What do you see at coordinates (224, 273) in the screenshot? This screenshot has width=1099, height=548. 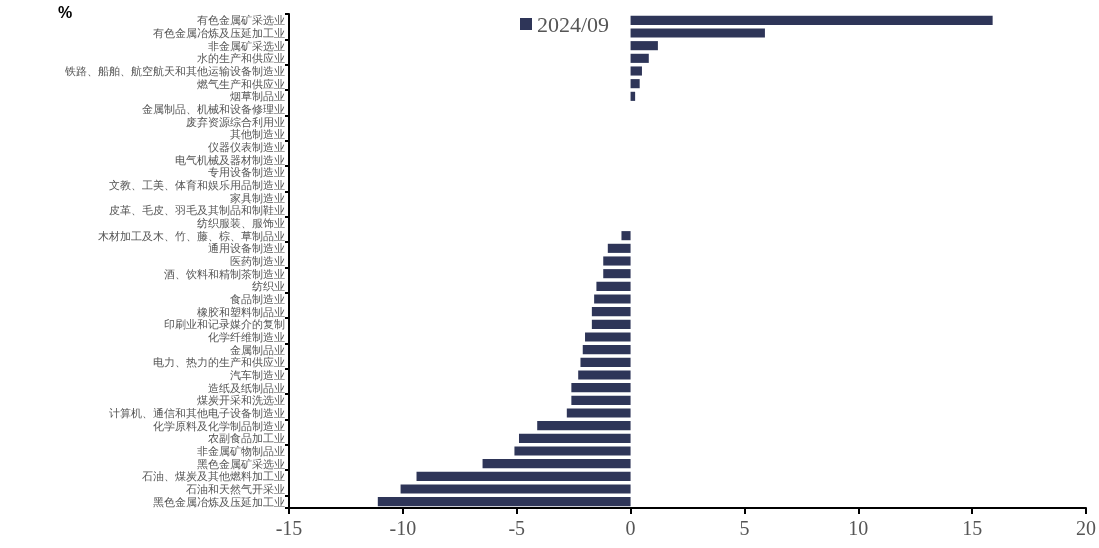 I see `y-tick-label: 酒、饮料和精制茶制造业` at bounding box center [224, 273].